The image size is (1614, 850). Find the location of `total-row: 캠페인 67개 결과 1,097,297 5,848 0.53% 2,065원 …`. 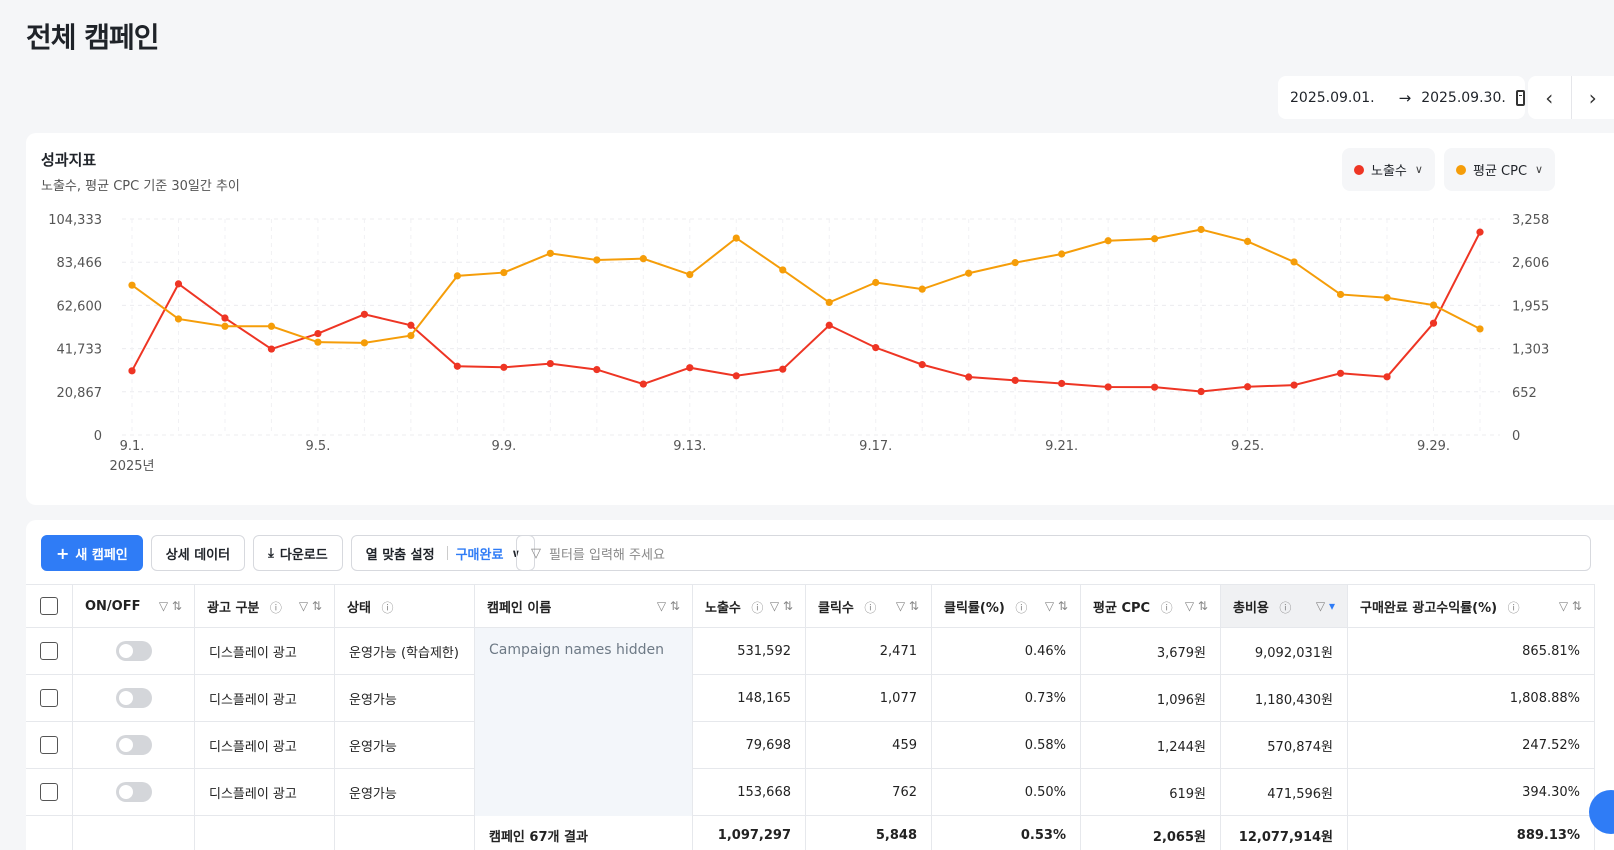

total-row: 캠페인 67개 결과 1,097,297 5,848 0.53% 2,065원 … is located at coordinates (810, 832).